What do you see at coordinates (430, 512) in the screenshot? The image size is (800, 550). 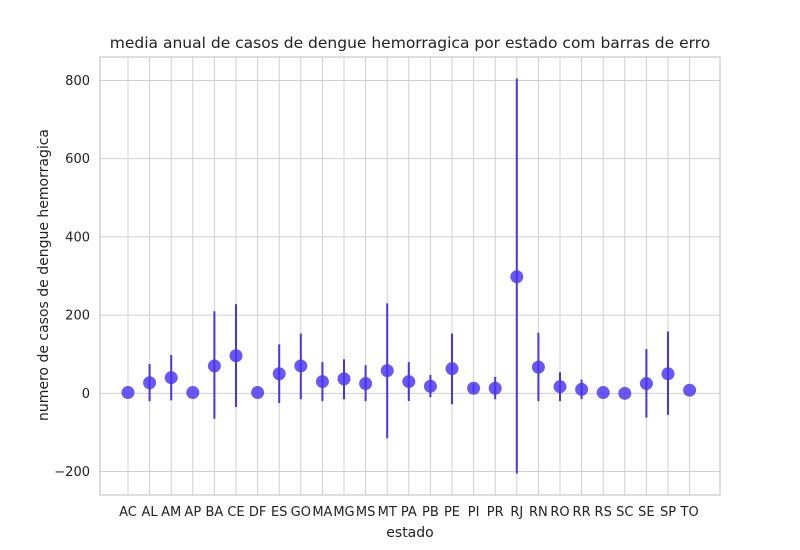 I see `x-tick-label-PB: PB` at bounding box center [430, 512].